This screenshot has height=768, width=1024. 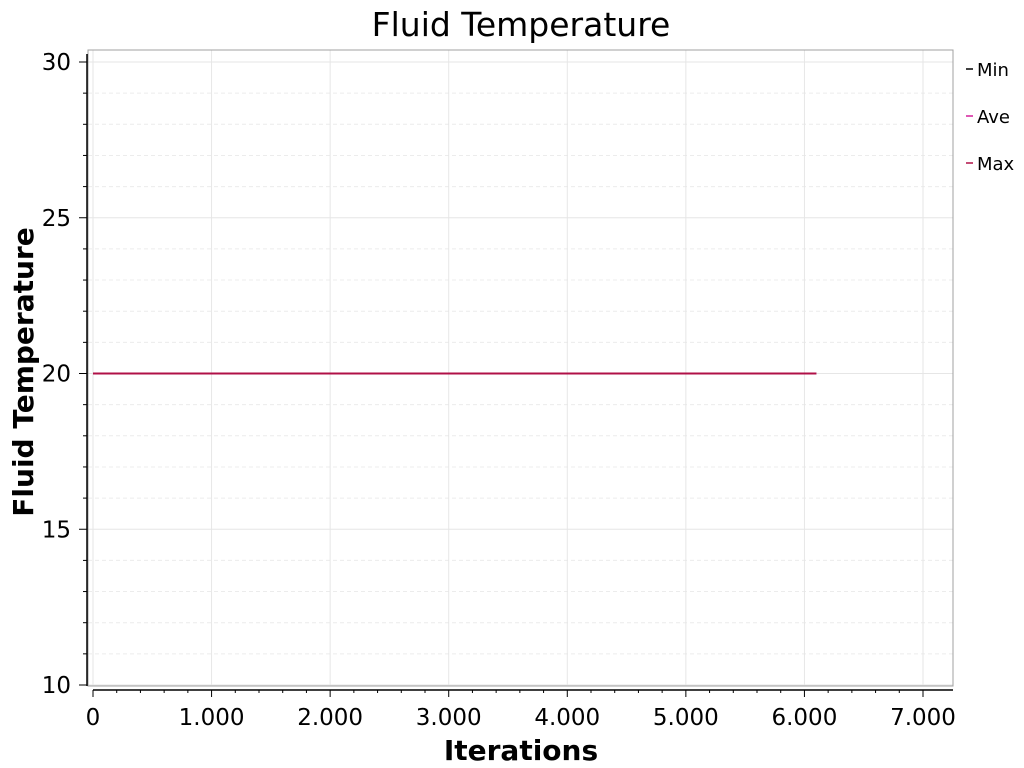 What do you see at coordinates (567, 718) in the screenshot?
I see `x-tick-label: 4.000` at bounding box center [567, 718].